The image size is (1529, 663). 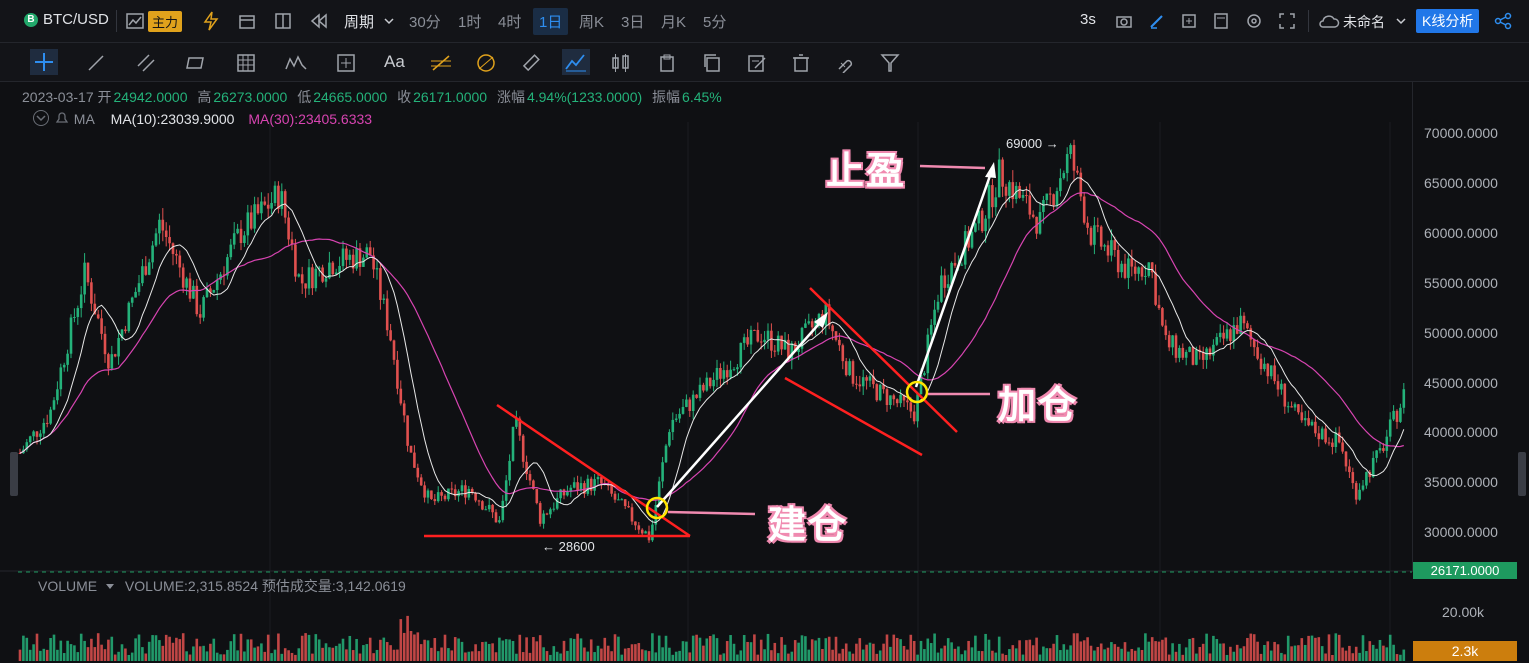 I want to click on brush-icon, so click(x=576, y=62).